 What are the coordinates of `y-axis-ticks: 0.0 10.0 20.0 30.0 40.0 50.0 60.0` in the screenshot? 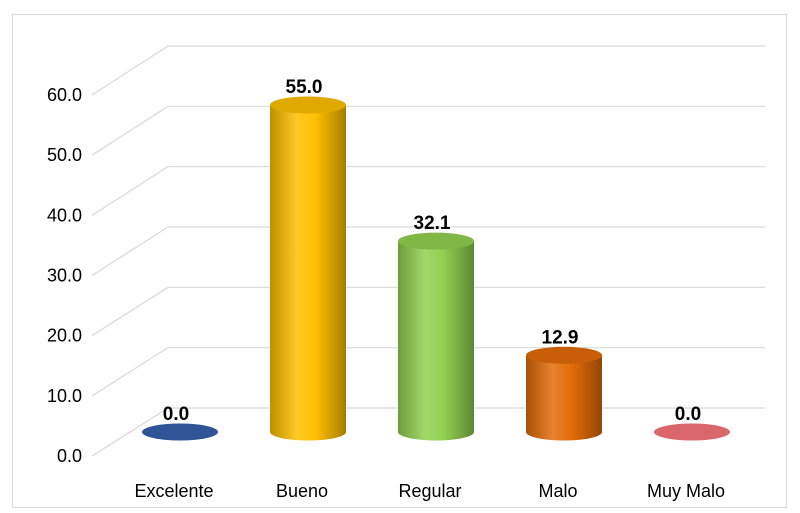 It's located at (64, 275).